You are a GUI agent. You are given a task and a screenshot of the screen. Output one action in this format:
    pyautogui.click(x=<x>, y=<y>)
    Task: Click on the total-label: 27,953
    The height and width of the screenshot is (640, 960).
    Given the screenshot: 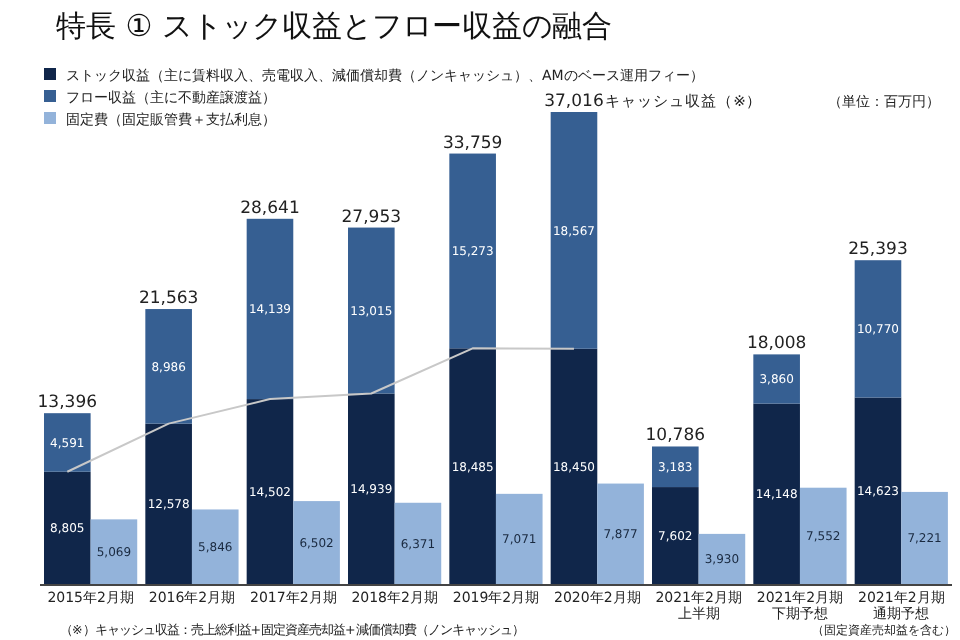 What is the action you would take?
    pyautogui.click(x=371, y=217)
    